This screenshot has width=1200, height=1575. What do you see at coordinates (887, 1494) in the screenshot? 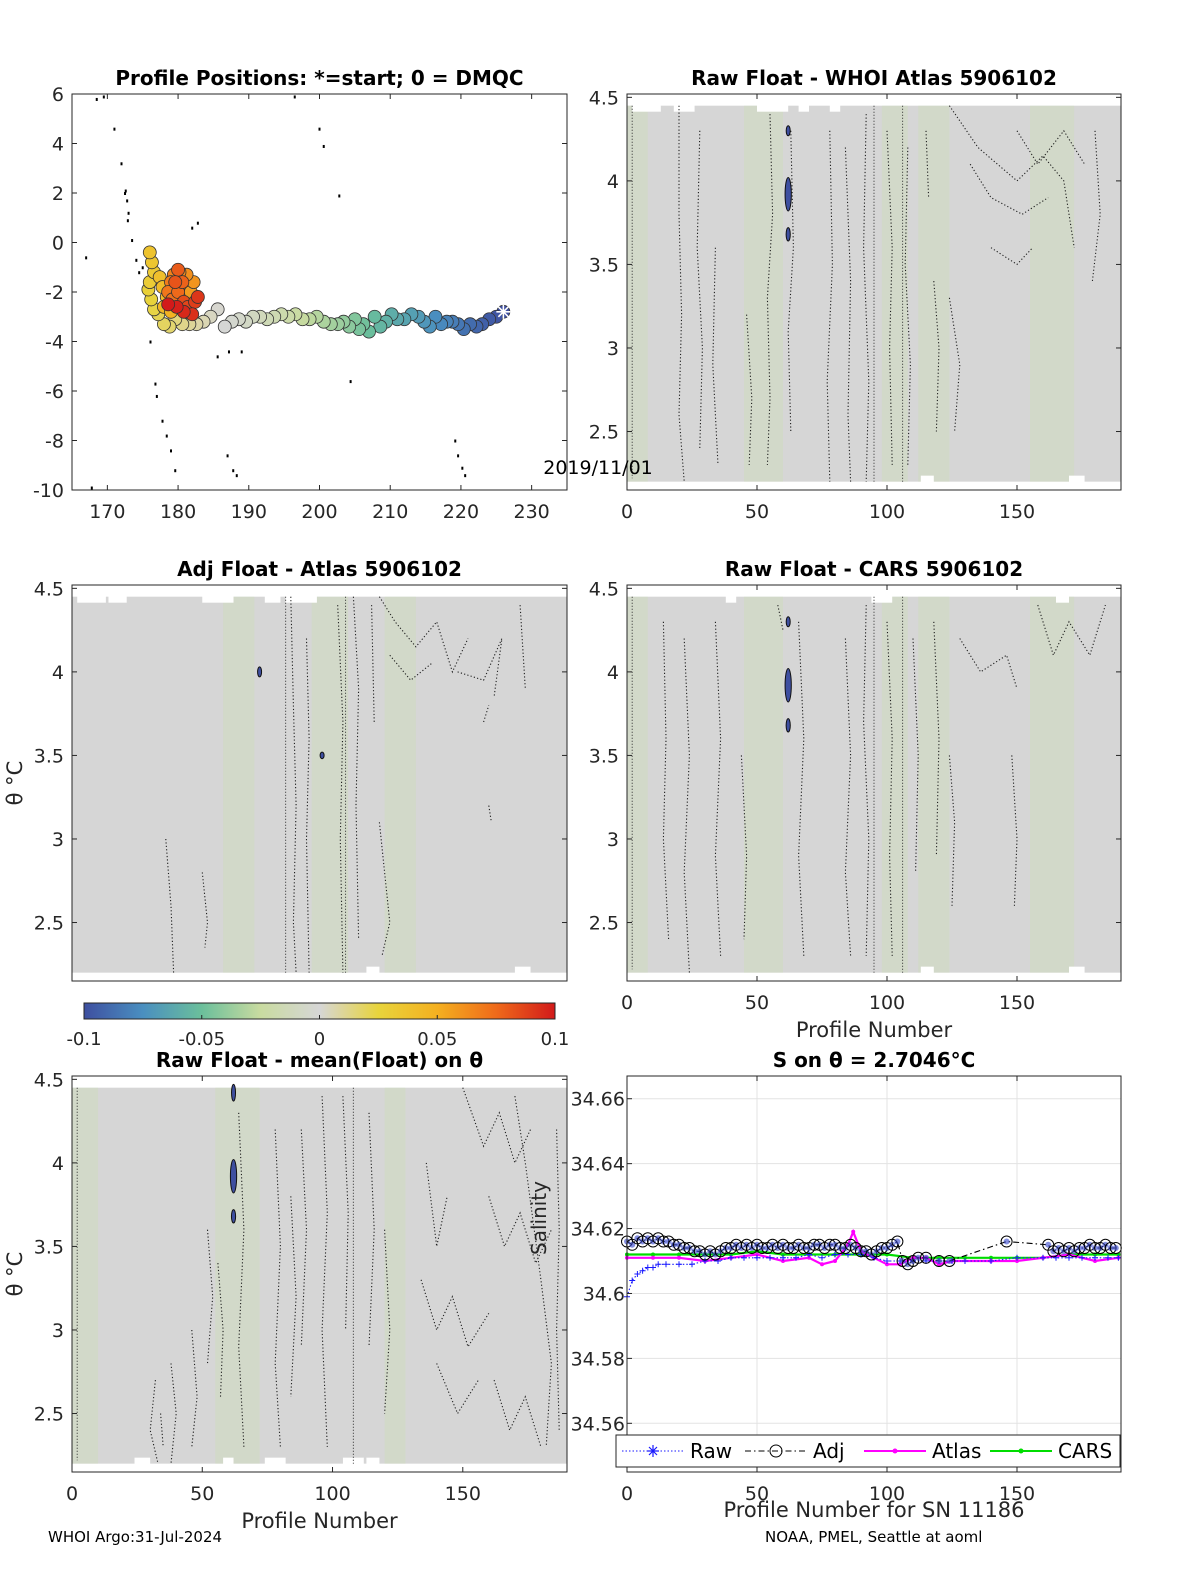
I see `x-tick-label: 100` at bounding box center [887, 1494].